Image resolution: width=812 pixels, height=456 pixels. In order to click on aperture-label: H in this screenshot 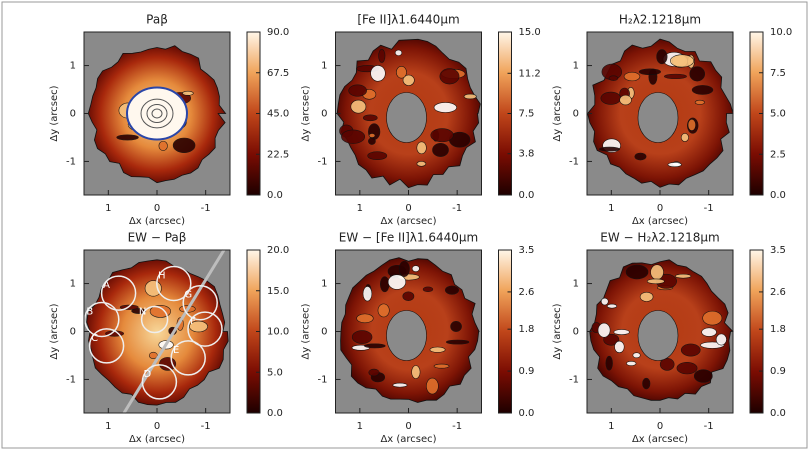, I will do `click(162, 276)`.